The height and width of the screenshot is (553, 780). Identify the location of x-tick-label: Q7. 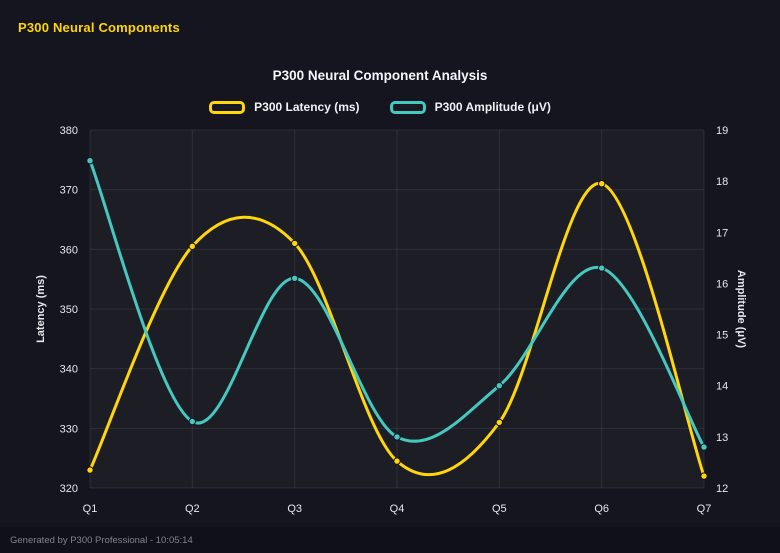
(704, 509).